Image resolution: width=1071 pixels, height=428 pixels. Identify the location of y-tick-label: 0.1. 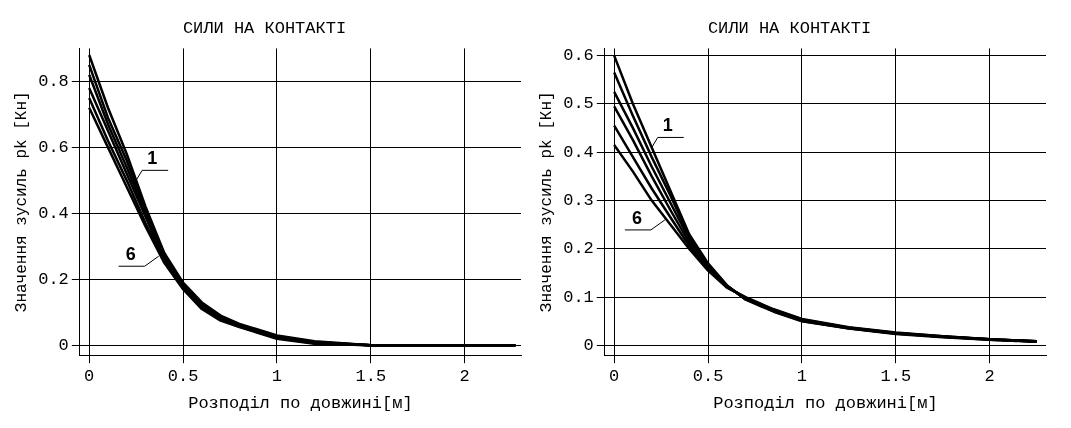
(578, 297).